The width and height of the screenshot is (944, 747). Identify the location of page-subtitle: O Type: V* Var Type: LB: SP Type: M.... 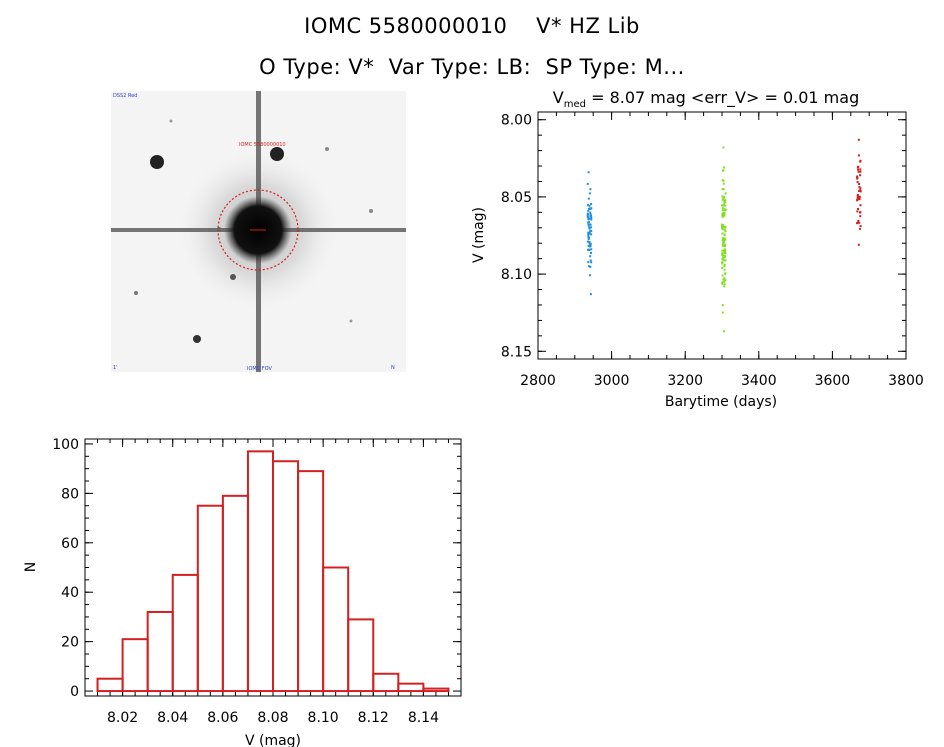
(472, 67).